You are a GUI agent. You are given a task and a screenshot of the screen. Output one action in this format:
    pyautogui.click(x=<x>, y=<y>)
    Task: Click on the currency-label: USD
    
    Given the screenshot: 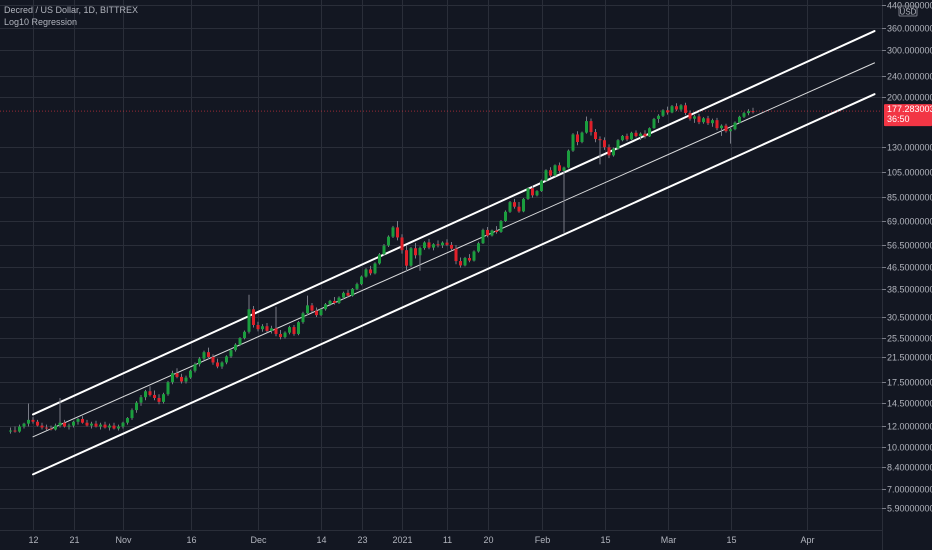 What is the action you would take?
    pyautogui.click(x=908, y=12)
    